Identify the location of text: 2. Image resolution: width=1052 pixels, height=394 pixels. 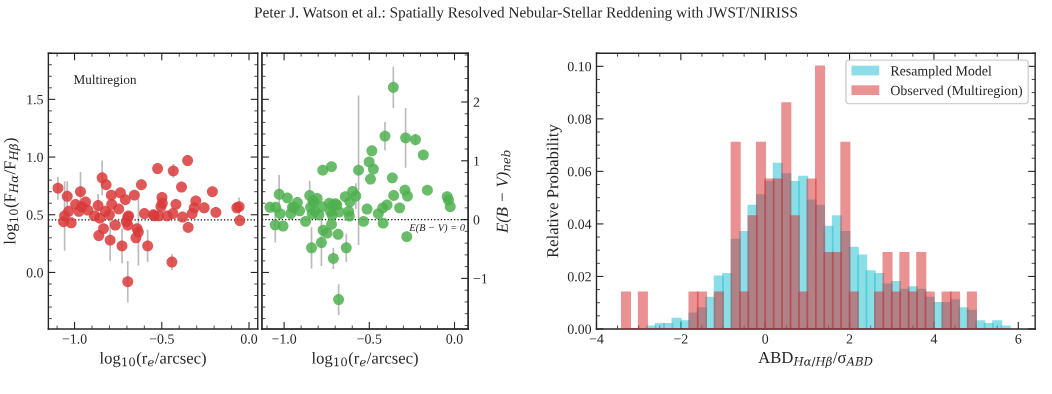
(476, 102).